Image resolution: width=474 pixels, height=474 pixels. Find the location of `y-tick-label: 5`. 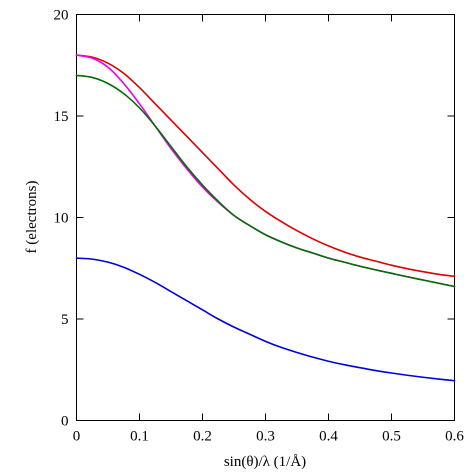

y-tick-label: 5 is located at coordinates (65, 320).